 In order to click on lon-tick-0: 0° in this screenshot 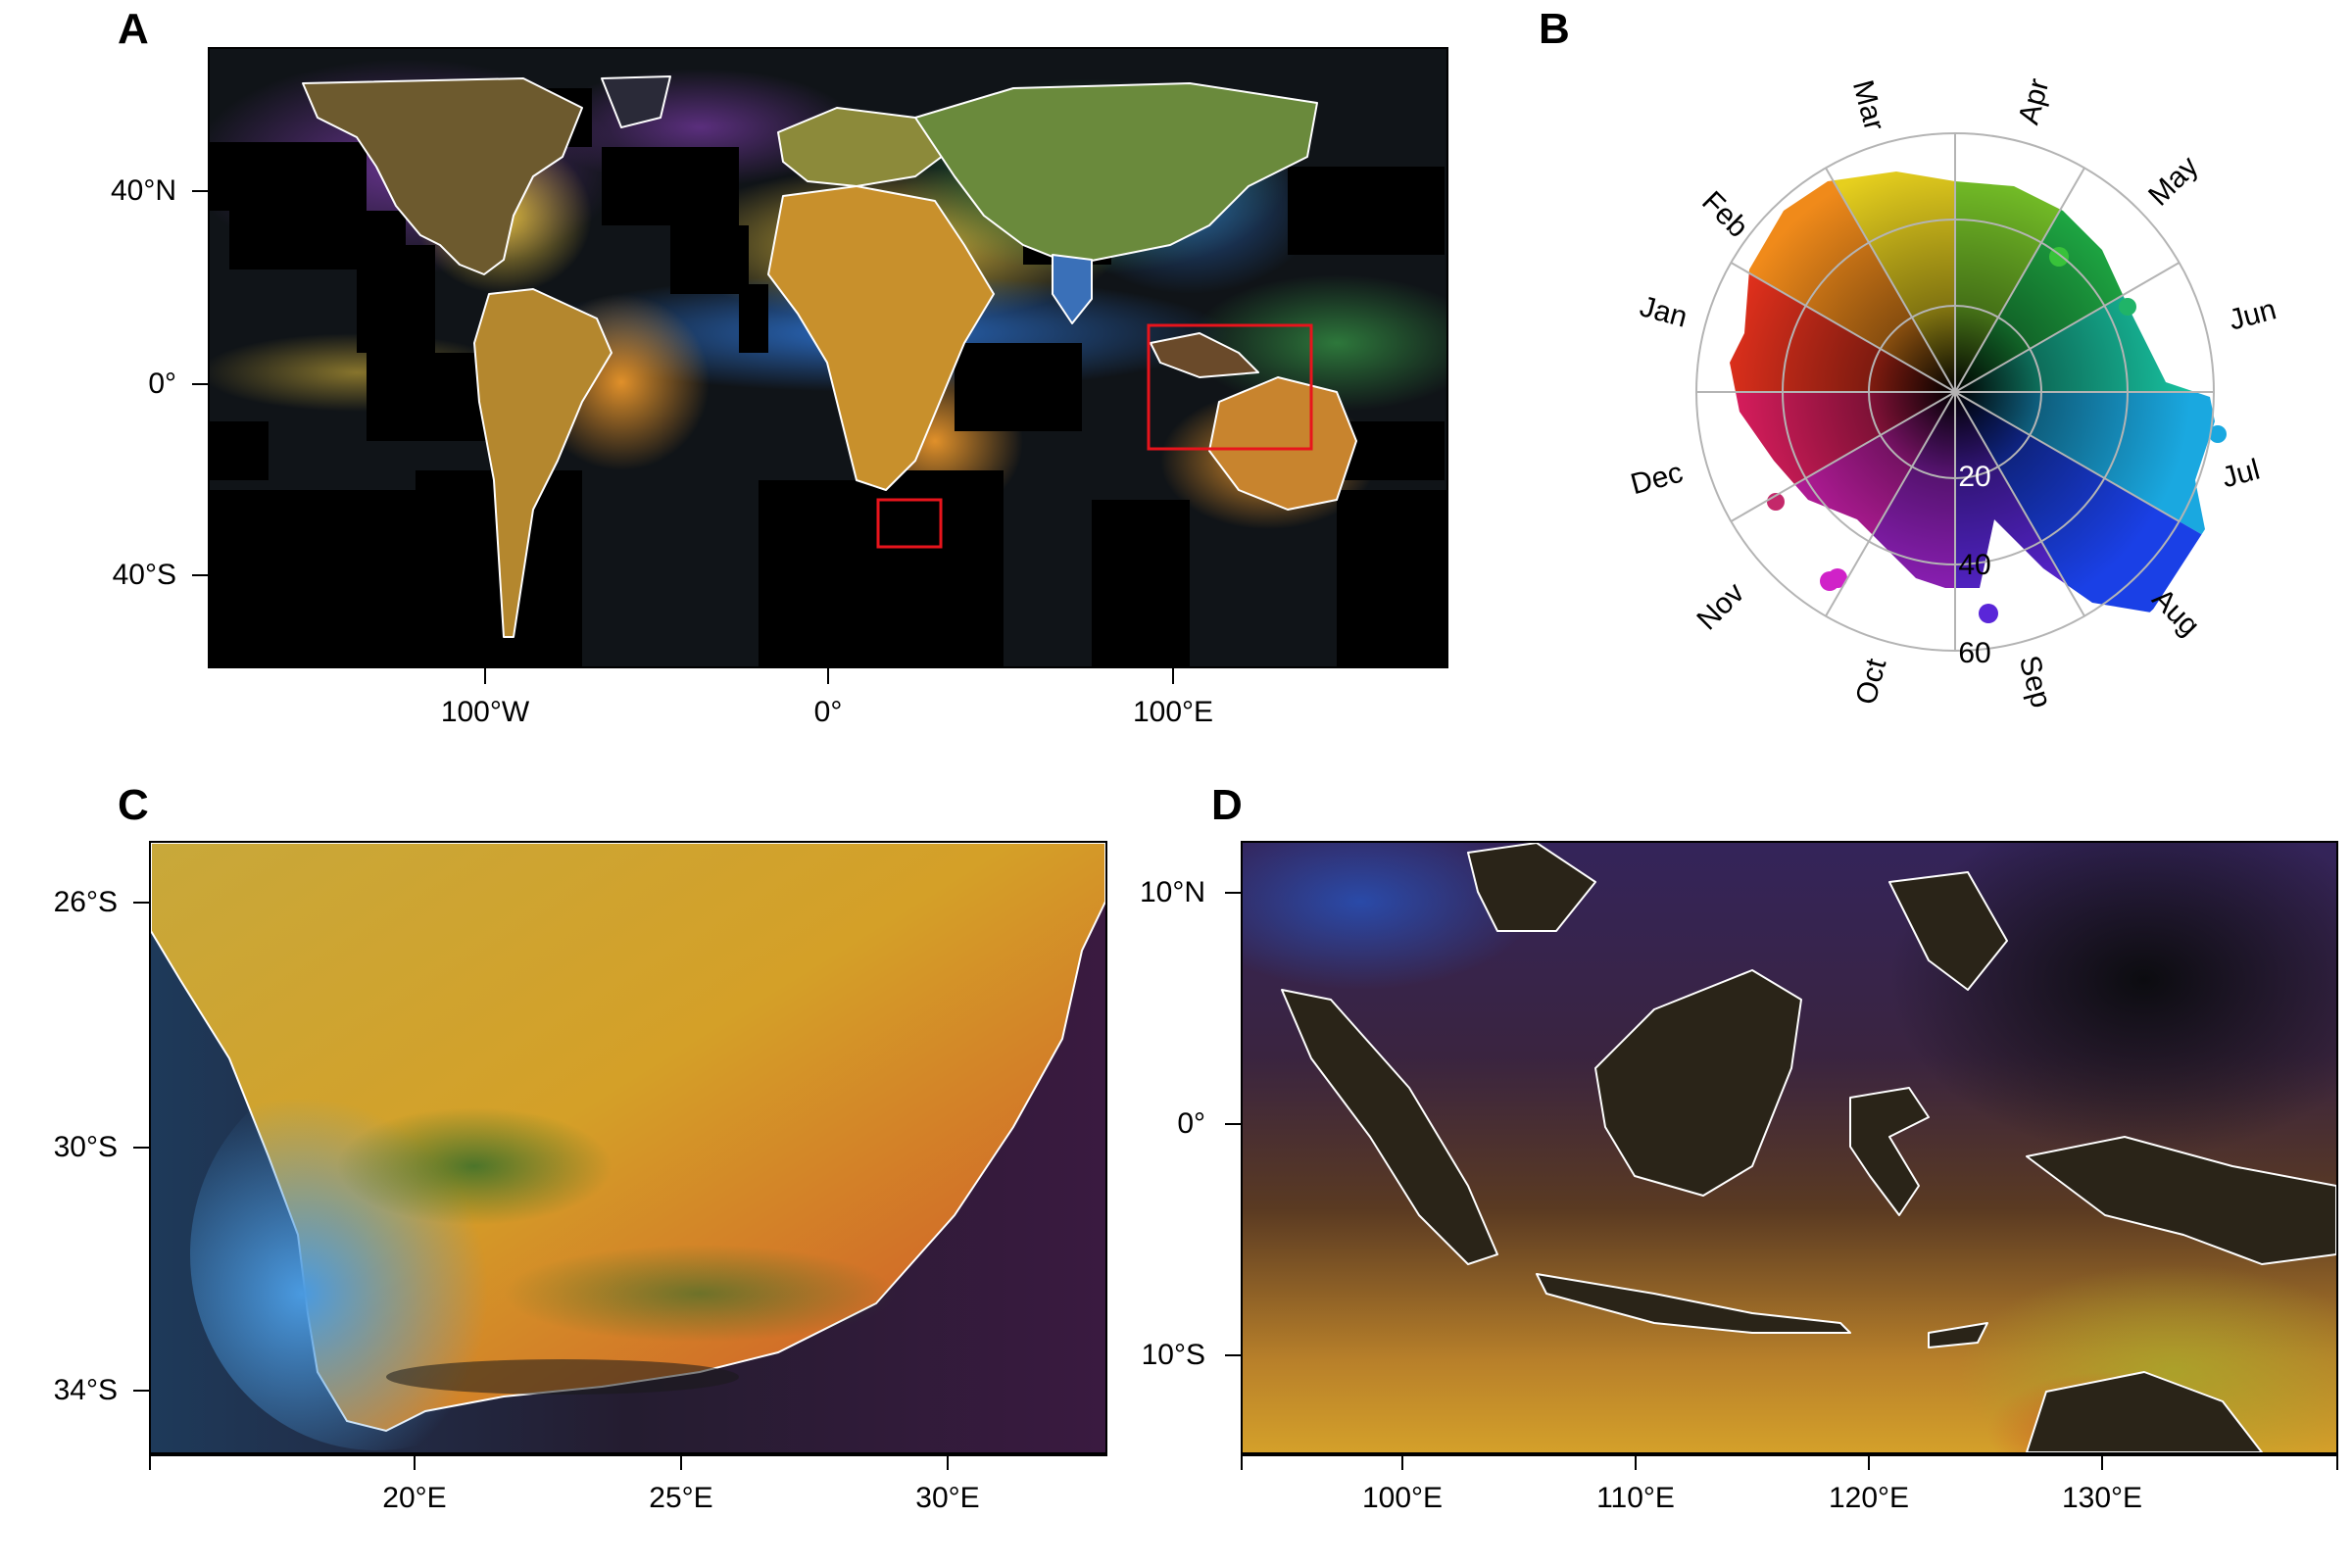, I will do `click(828, 712)`.